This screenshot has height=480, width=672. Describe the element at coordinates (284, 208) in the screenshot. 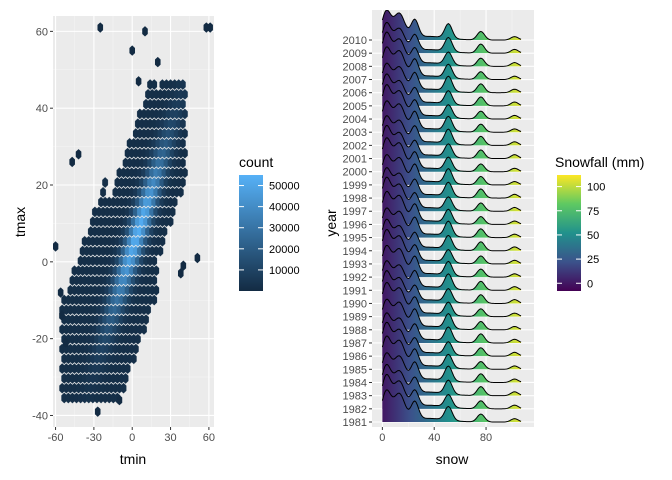

I see `legend-label: 40000` at that location.